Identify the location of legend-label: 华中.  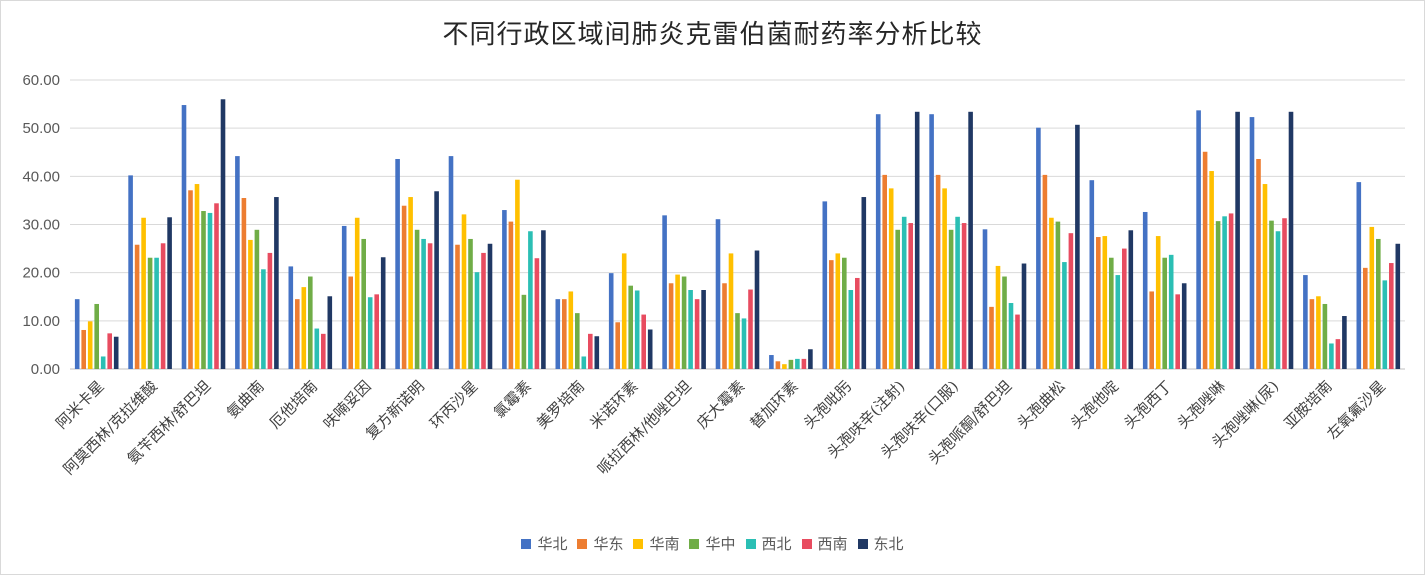
(720, 544).